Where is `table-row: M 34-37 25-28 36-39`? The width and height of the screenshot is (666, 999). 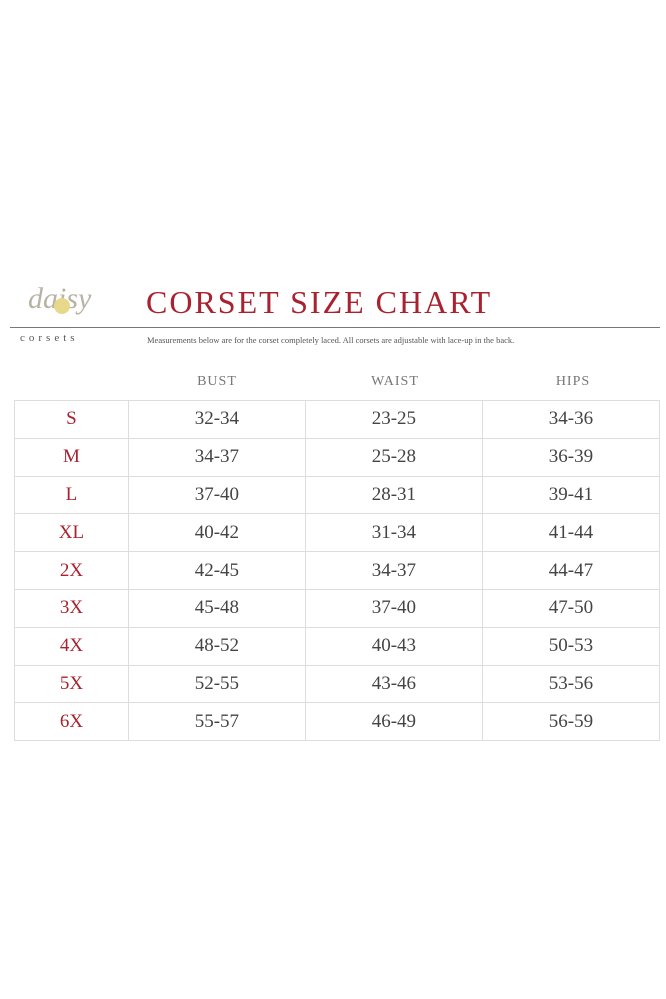
table-row: M 34-37 25-28 36-39 is located at coordinates (337, 457).